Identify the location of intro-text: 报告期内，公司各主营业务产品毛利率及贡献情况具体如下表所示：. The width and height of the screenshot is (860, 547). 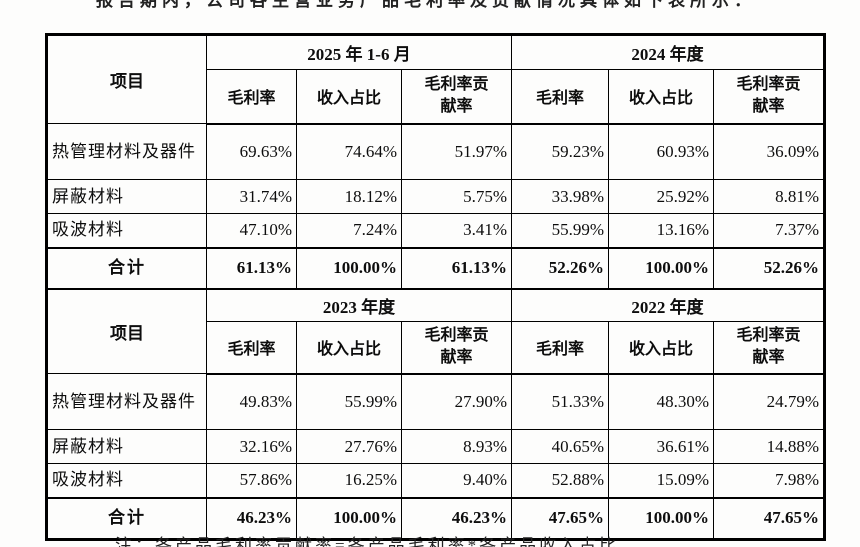
(426, 5).